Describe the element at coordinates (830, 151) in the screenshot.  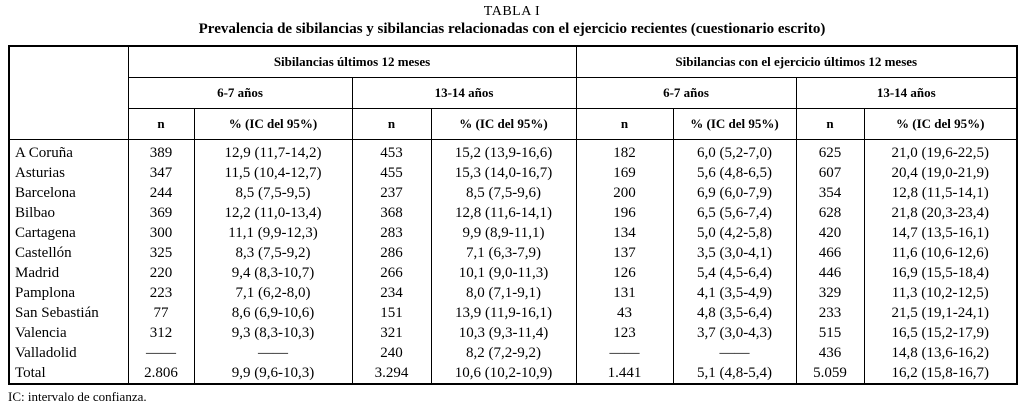
I see `data-cell: 625` at that location.